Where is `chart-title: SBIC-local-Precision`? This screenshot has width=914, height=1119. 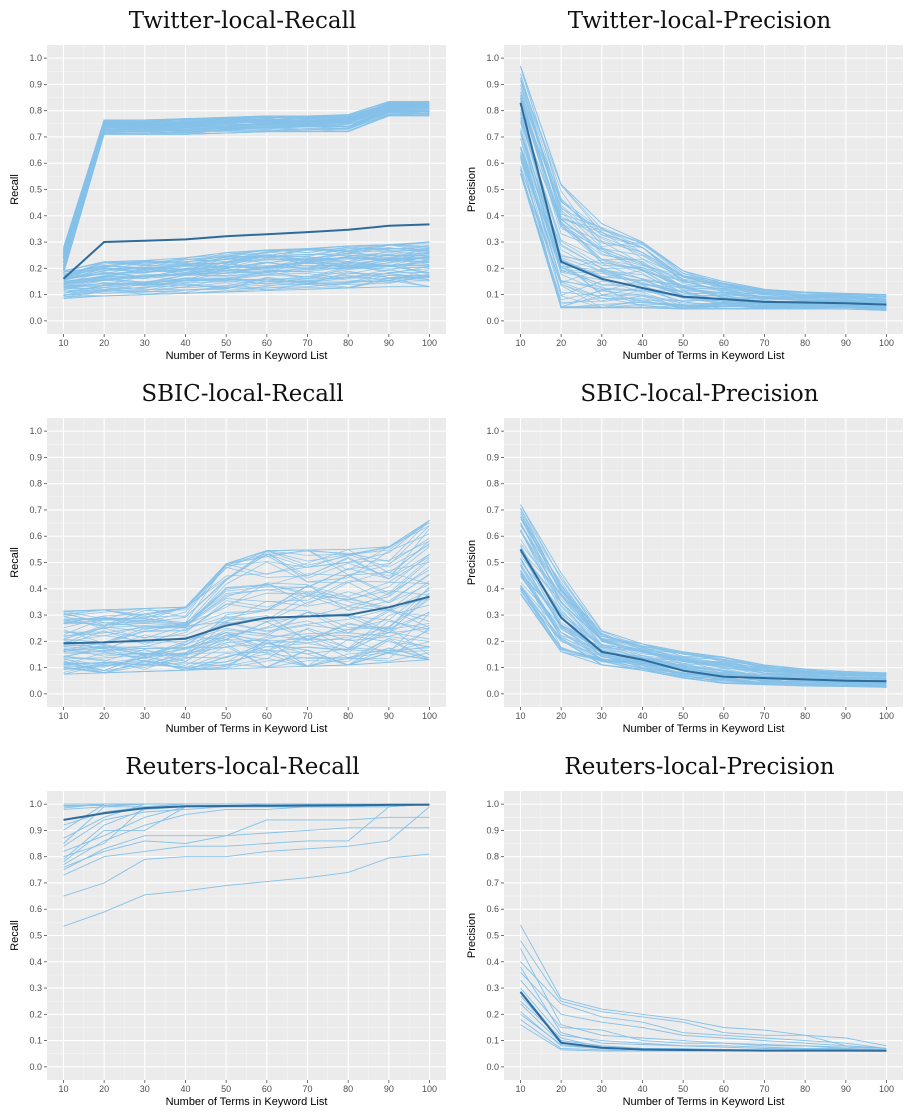
chart-title: SBIC-local-Precision is located at coordinates (699, 394).